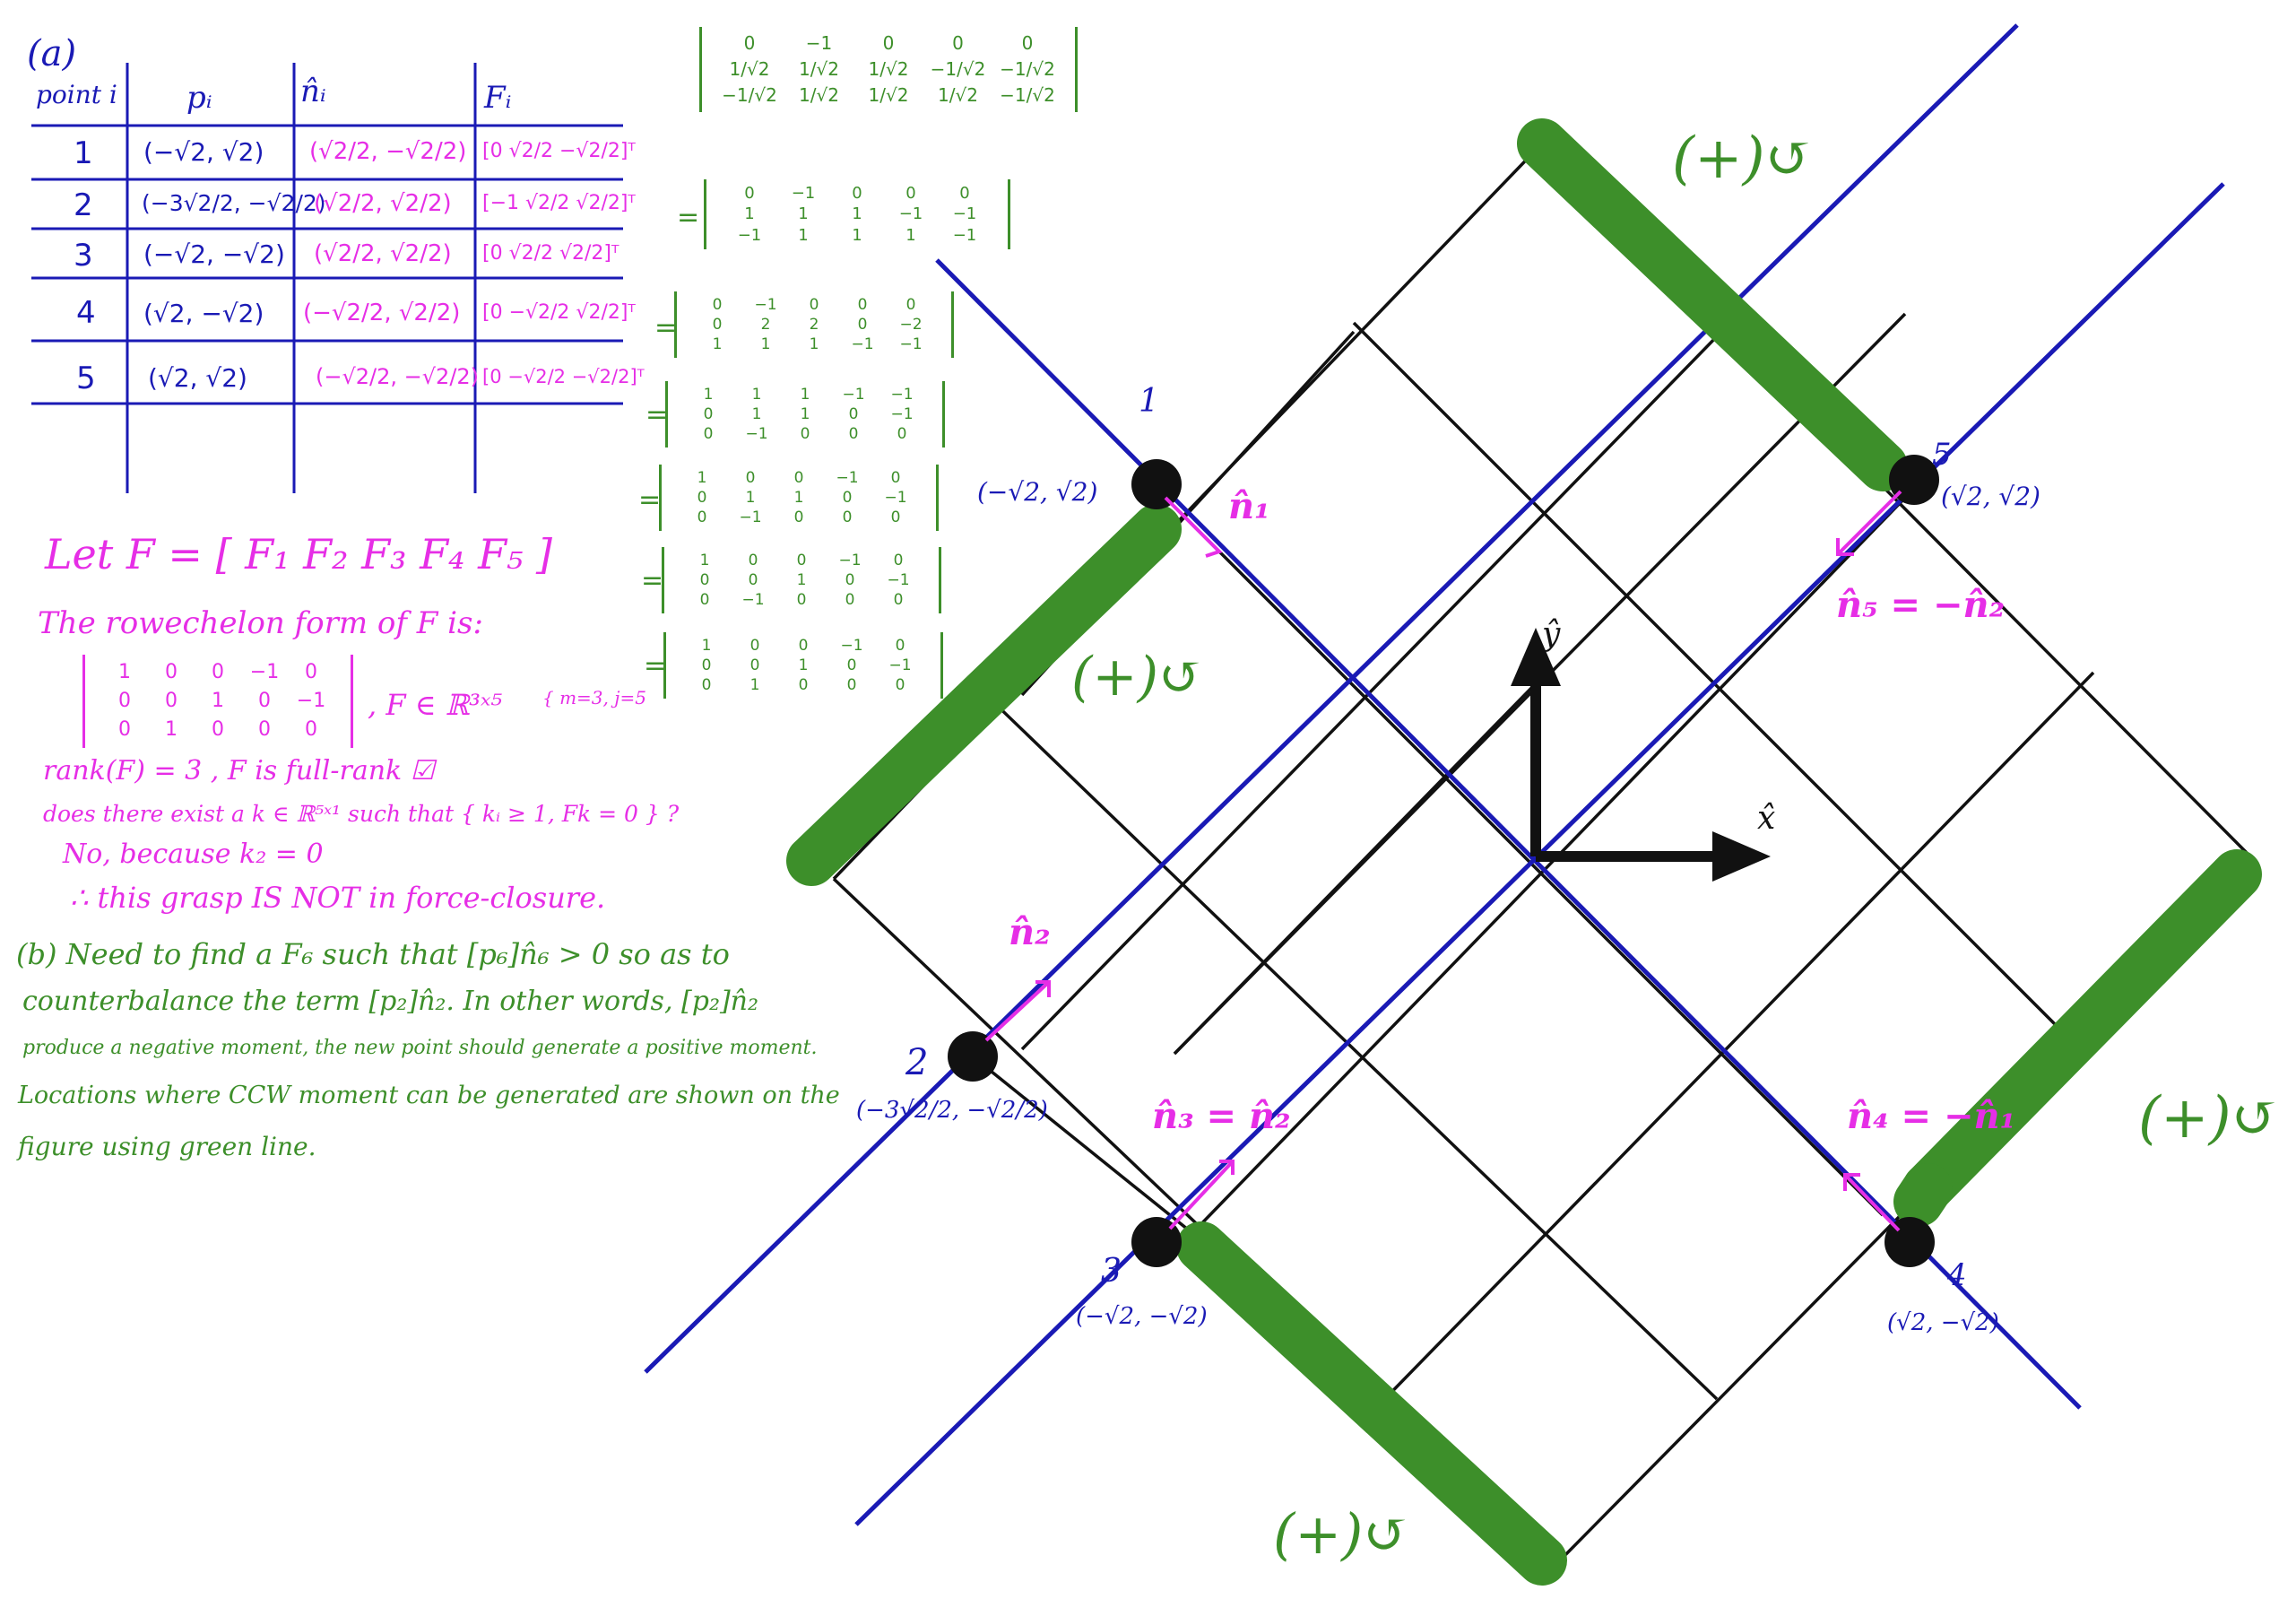 The width and height of the screenshot is (2296, 1599). Describe the element at coordinates (398, 377) in the screenshot. I see `row5-n: (−√2/2, −√2/2)` at that location.